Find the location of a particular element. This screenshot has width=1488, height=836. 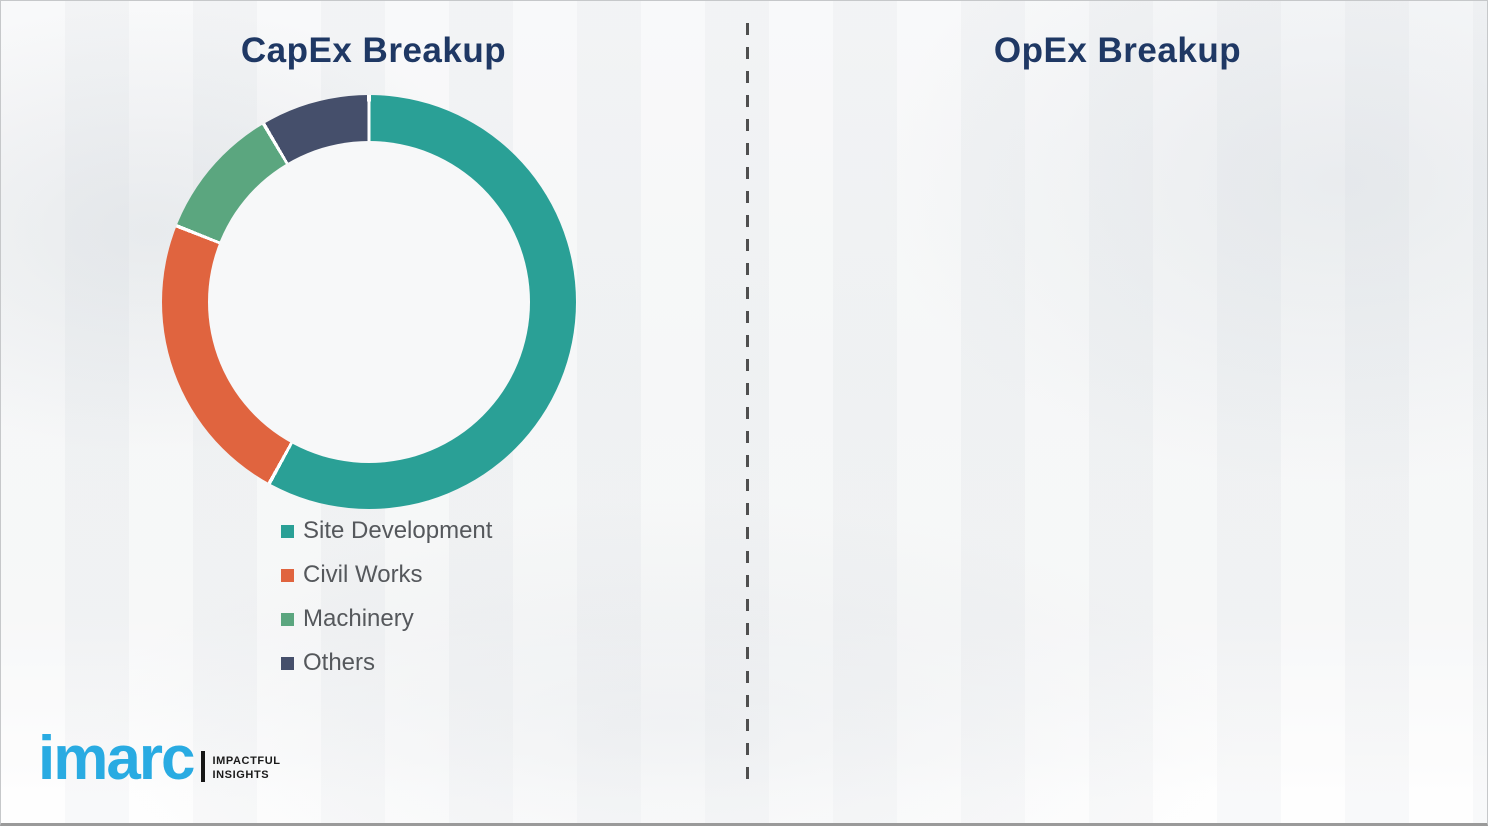

legend-label: Others is located at coordinates (339, 662).